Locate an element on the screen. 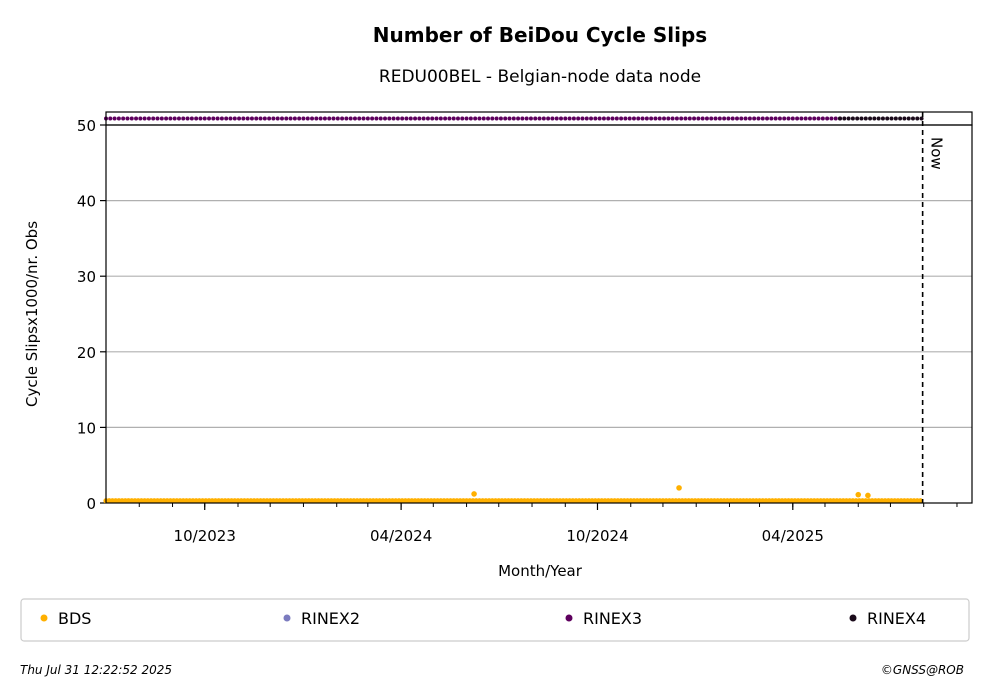  x-axis-ticks: 10/2023 04/2024 10/2024 04/2025 is located at coordinates (548, 524).